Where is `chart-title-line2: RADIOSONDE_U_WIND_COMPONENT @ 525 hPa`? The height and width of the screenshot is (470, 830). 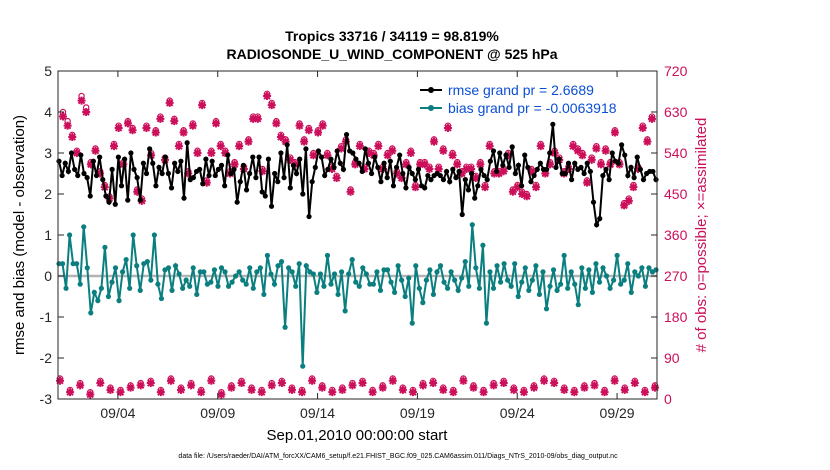 chart-title-line2: RADIOSONDE_U_WIND_COMPONENT @ 525 hPa is located at coordinates (391, 54).